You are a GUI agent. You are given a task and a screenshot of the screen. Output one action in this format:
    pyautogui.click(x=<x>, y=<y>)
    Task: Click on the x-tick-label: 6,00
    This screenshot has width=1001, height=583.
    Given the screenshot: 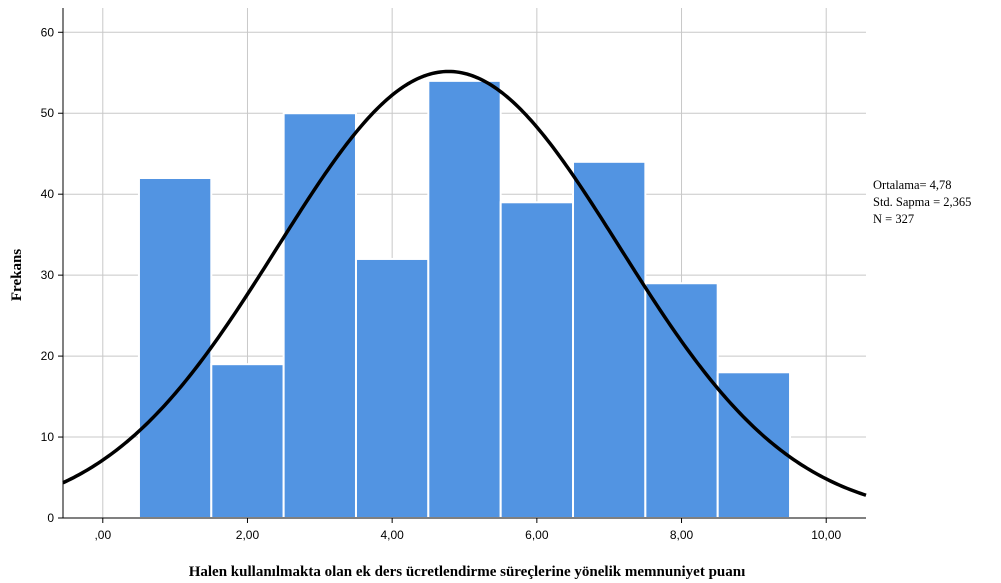 What is the action you would take?
    pyautogui.click(x=537, y=535)
    